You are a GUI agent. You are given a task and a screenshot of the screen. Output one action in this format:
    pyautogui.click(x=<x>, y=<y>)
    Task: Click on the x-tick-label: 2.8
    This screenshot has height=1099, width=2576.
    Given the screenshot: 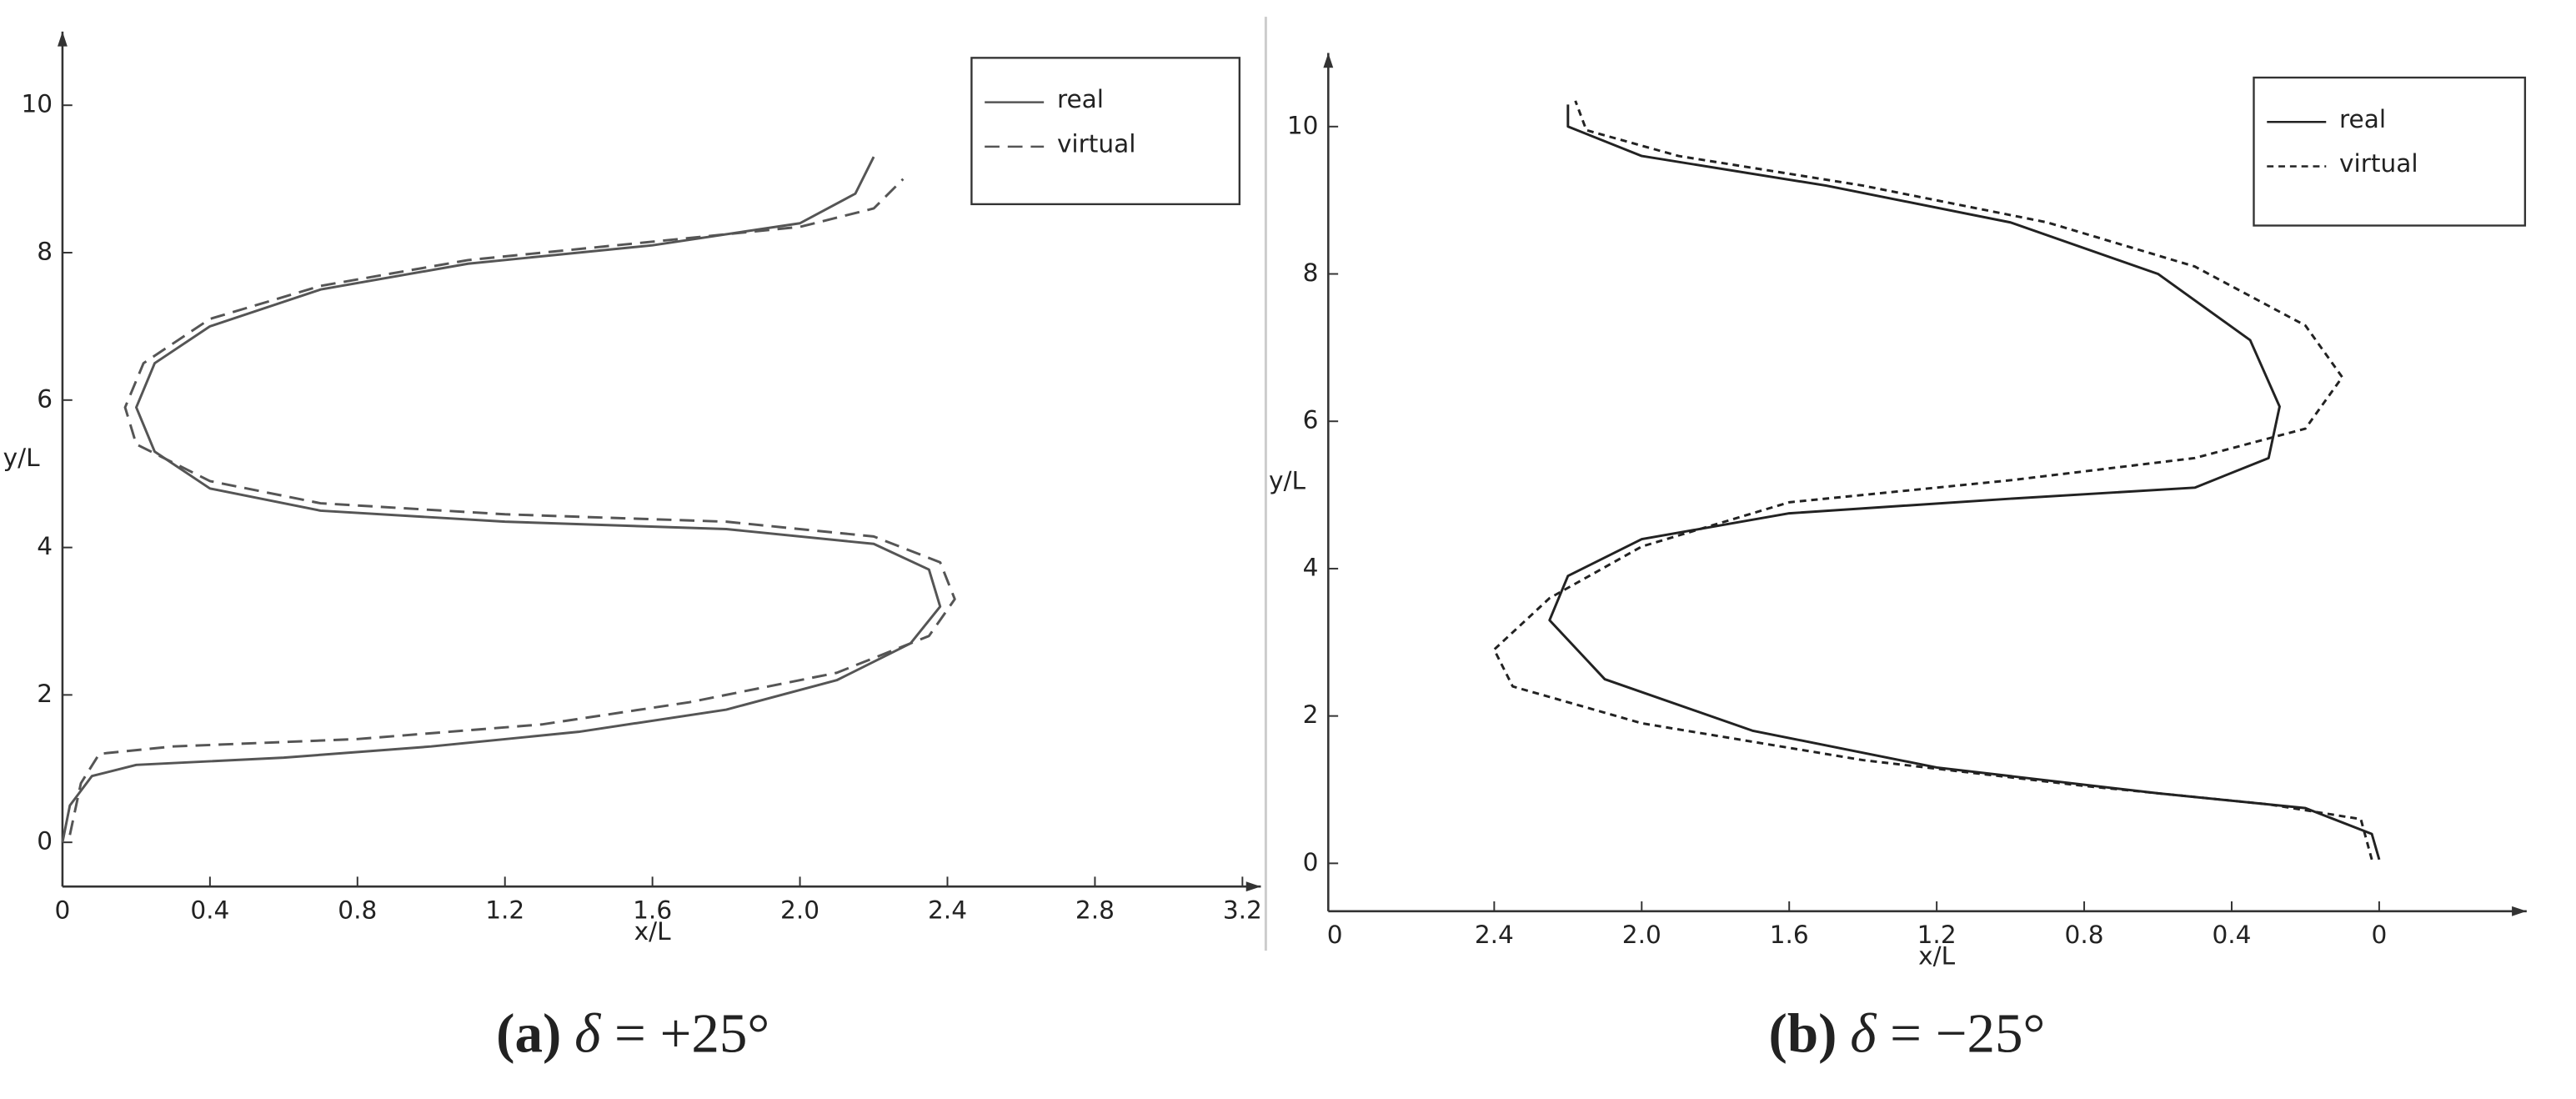 What is the action you would take?
    pyautogui.click(x=1095, y=910)
    